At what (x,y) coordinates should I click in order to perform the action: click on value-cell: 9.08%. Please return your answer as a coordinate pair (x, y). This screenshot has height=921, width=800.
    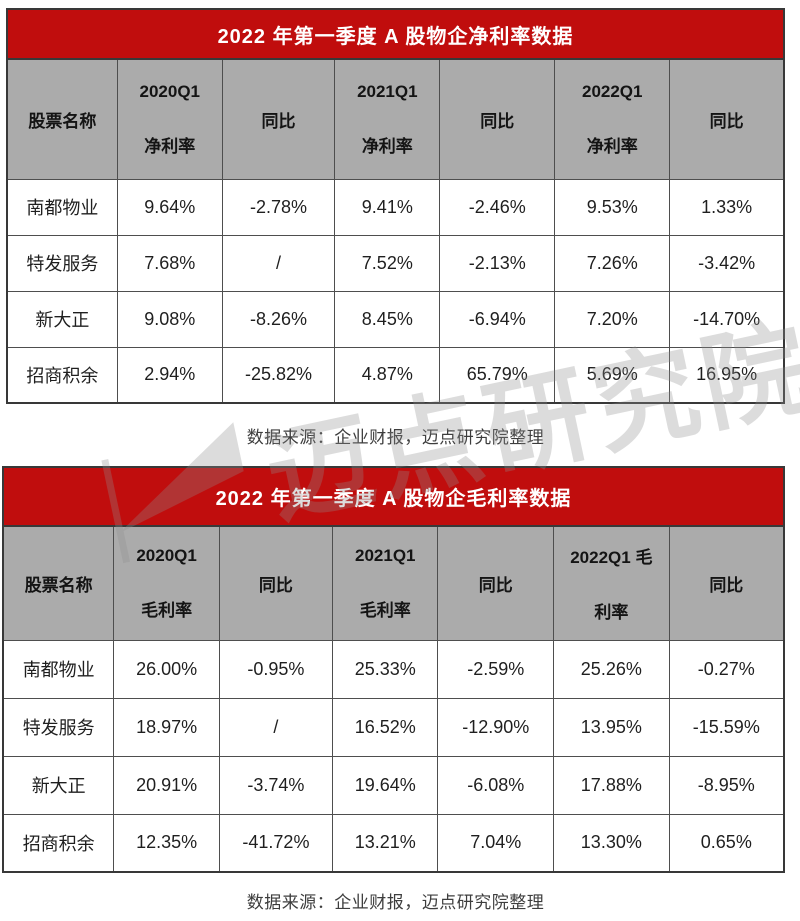
    Looking at the image, I should click on (169, 319).